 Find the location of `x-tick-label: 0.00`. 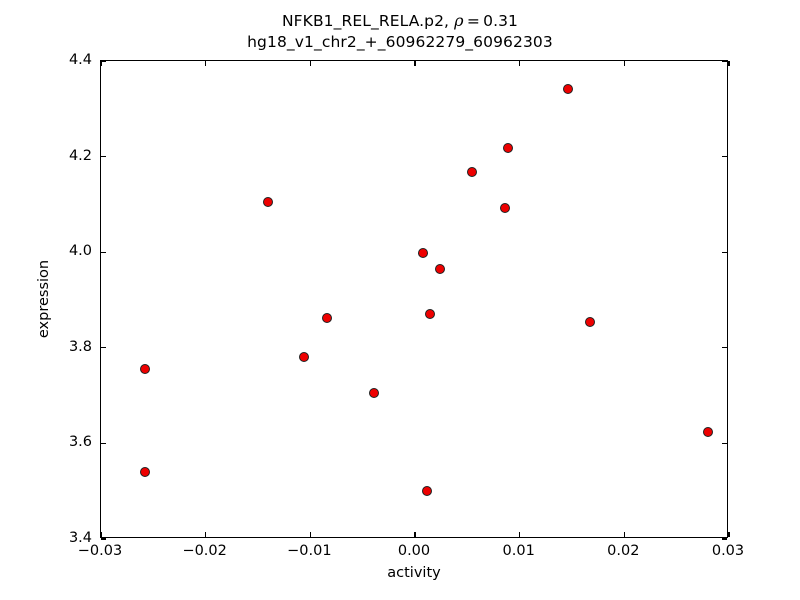

x-tick-label: 0.00 is located at coordinates (414, 551).